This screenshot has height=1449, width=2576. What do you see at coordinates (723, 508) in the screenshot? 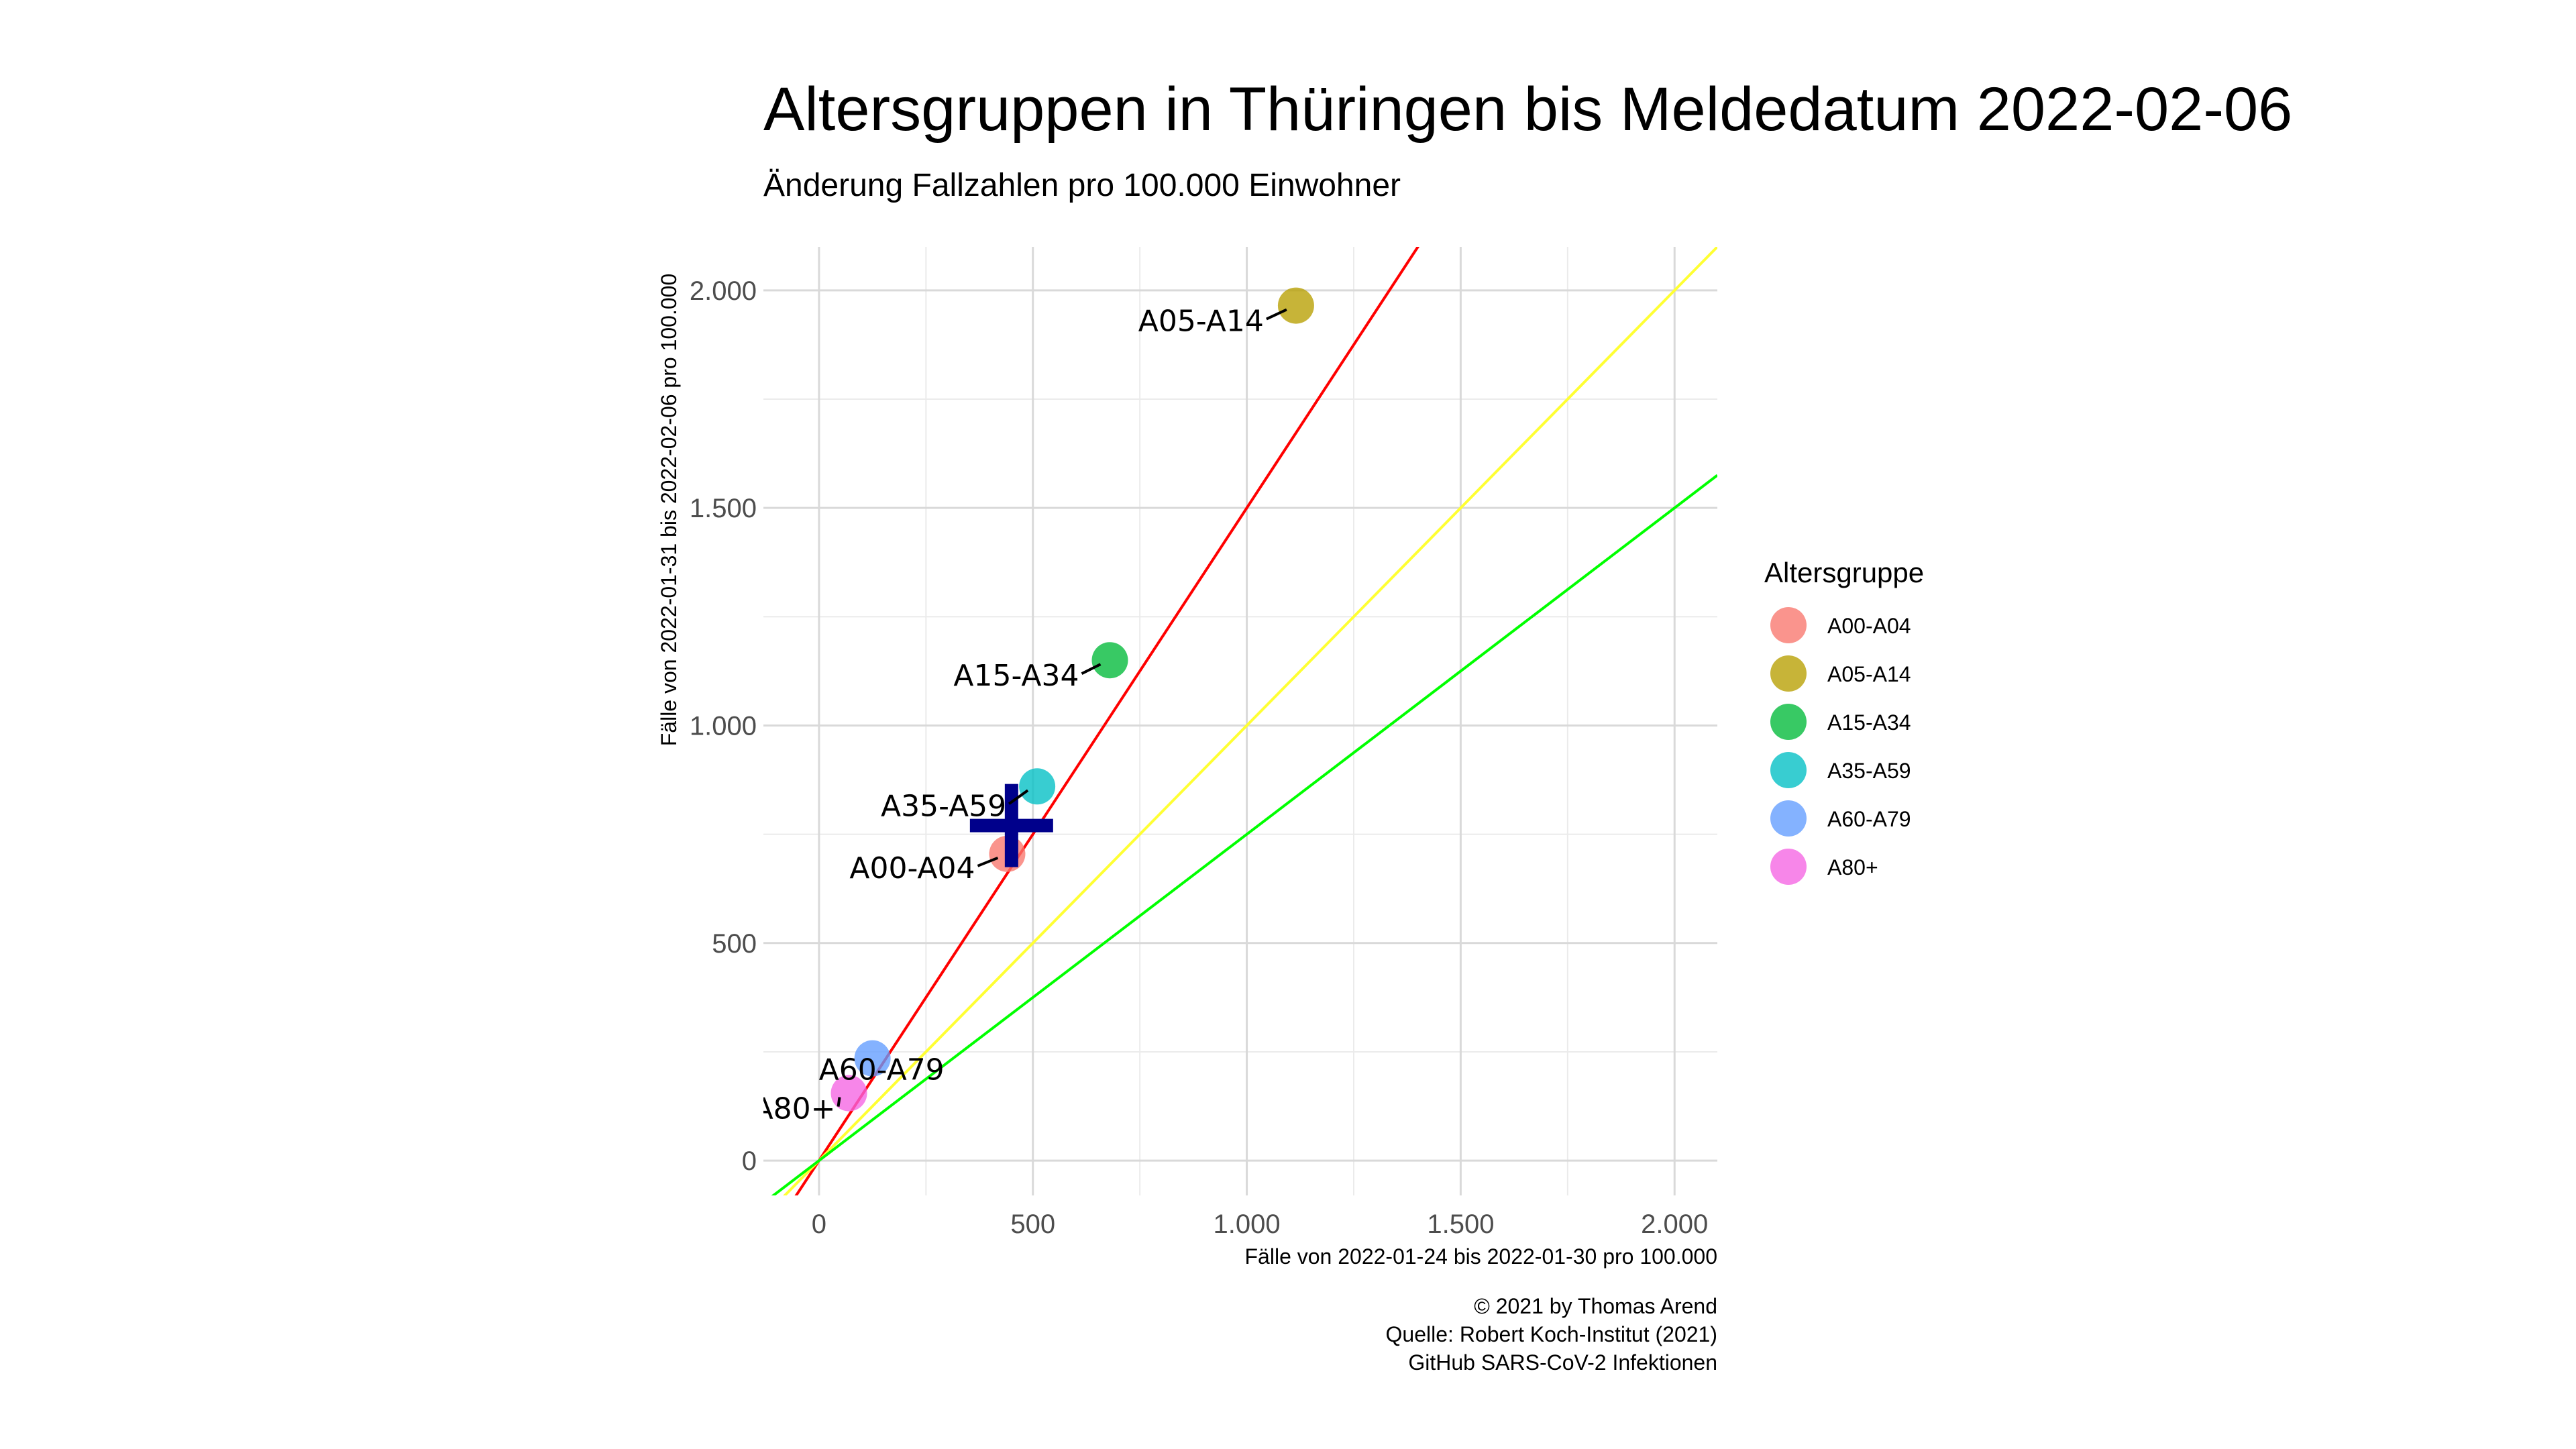
I see `y-tick-label: 1.500` at bounding box center [723, 508].